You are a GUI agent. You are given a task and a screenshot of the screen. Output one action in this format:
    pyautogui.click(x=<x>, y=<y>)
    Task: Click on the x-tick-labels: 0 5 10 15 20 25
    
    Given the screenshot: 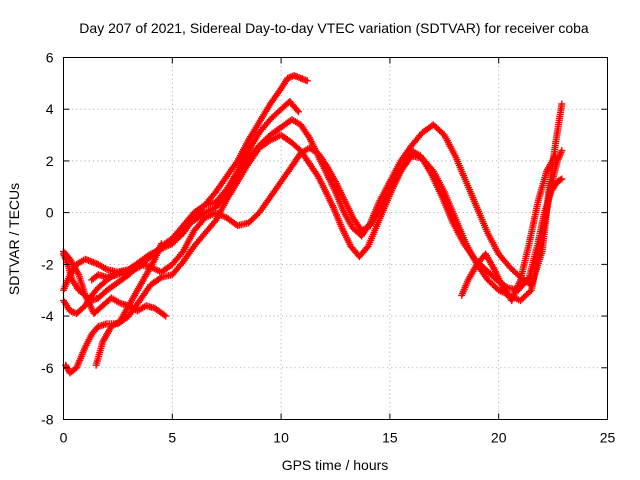 What is the action you would take?
    pyautogui.click(x=338, y=438)
    